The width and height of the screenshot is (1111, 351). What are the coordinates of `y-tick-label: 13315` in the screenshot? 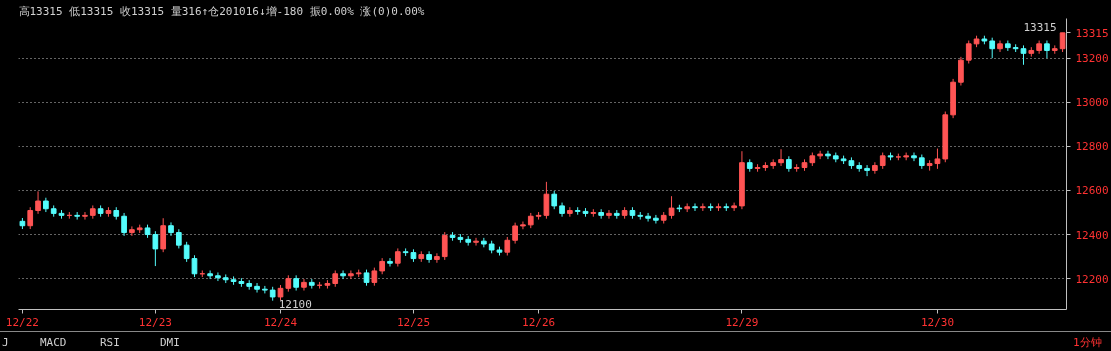 It's located at (1092, 33).